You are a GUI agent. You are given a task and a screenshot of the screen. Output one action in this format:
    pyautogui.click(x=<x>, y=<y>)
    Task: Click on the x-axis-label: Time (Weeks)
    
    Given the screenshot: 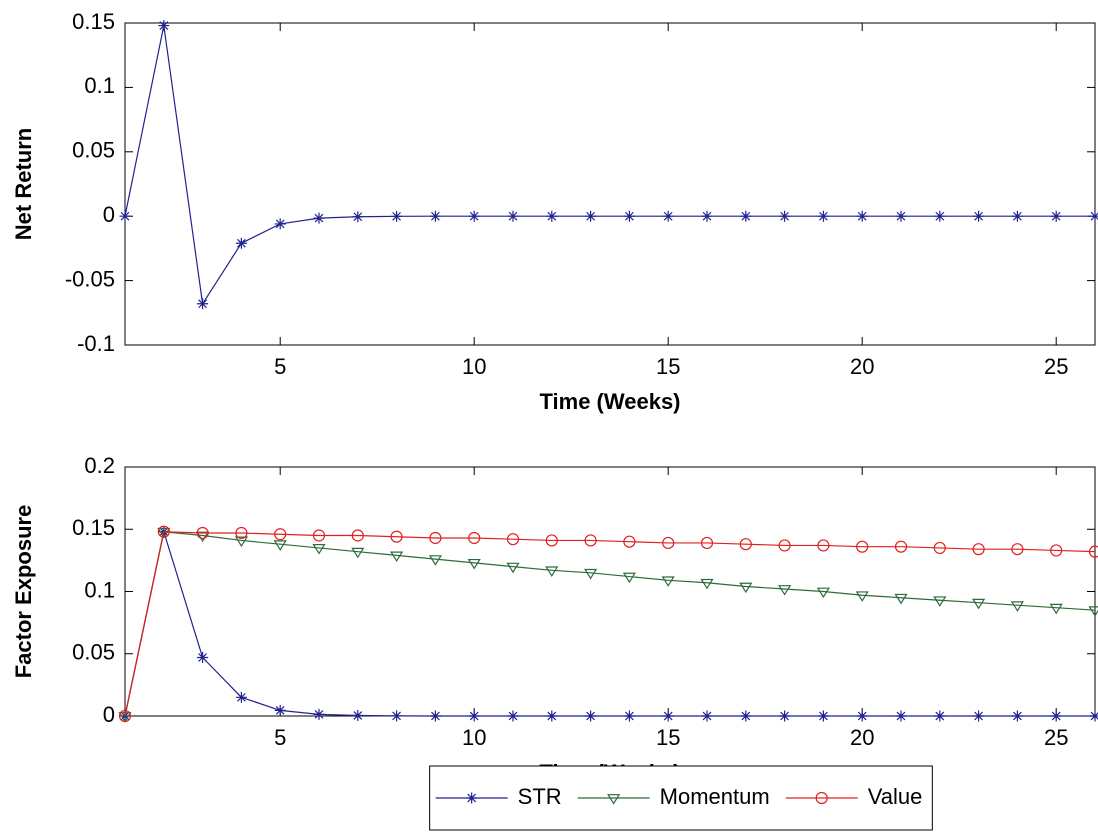 What is the action you would take?
    pyautogui.click(x=609, y=401)
    